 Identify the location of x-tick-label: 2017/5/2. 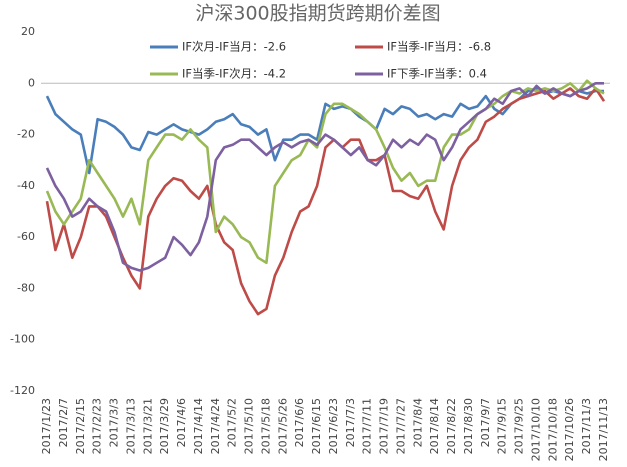
(232, 422).